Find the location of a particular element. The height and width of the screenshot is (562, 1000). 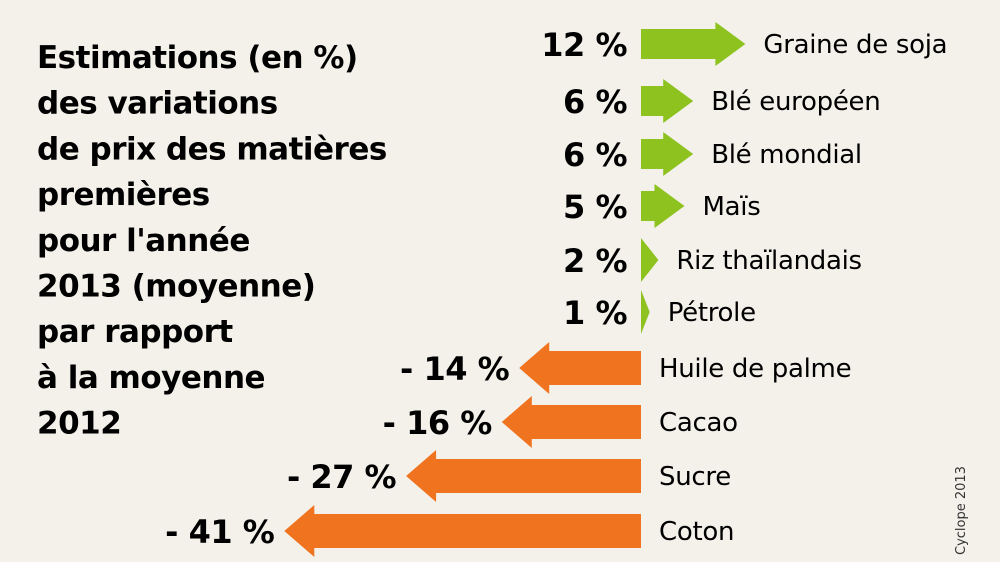

bar-bl-mondial is located at coordinates (667, 154).